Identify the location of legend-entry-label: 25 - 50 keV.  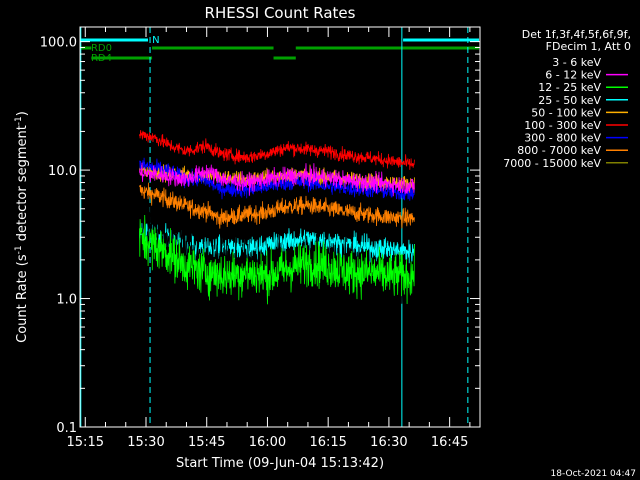
(569, 100).